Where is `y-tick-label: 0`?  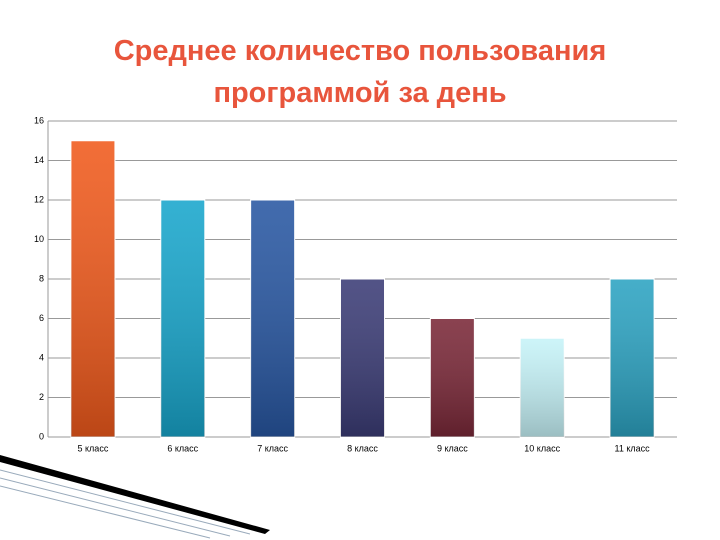 y-tick-label: 0 is located at coordinates (41, 436).